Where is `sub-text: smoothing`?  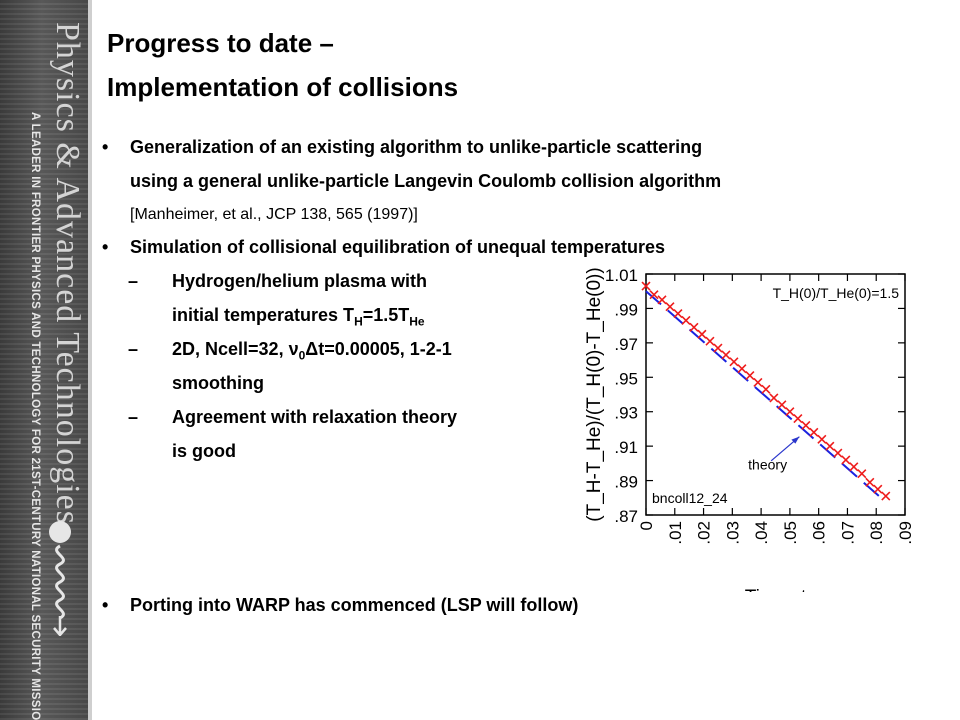
sub-text: smoothing is located at coordinates (218, 383).